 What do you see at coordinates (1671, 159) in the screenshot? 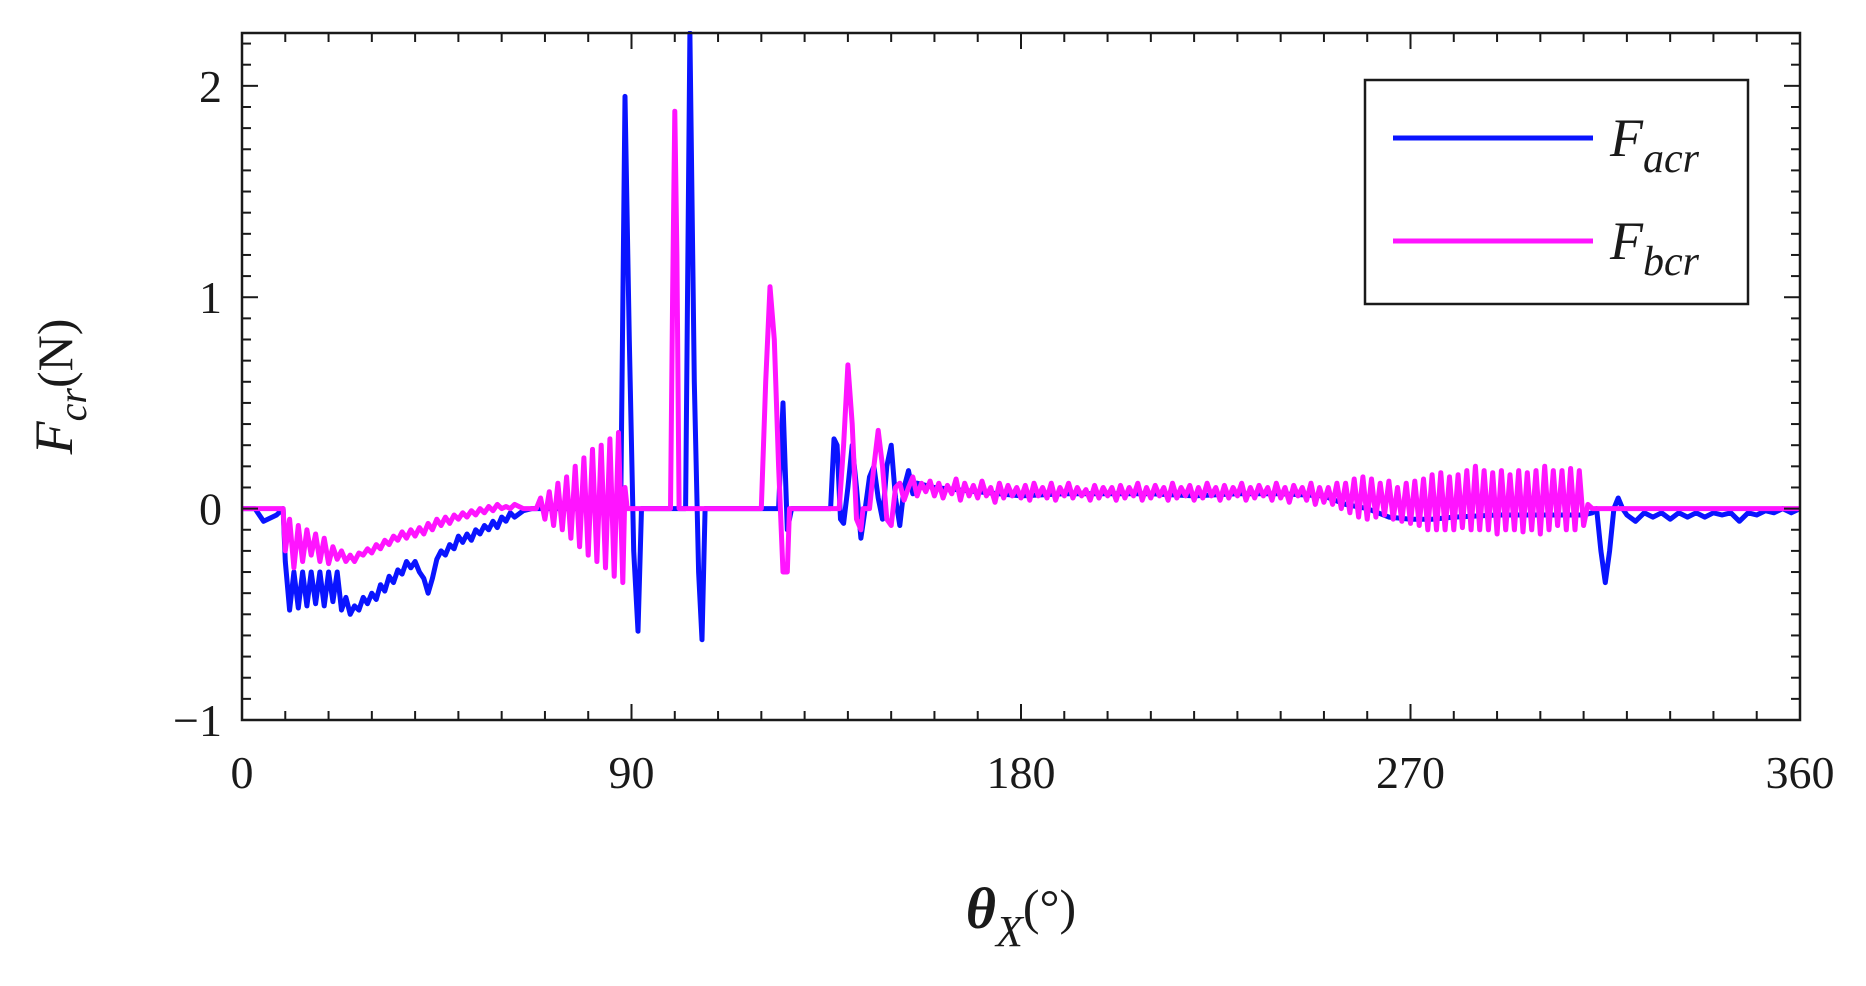
I see `legend-subscript: acr` at bounding box center [1671, 159].